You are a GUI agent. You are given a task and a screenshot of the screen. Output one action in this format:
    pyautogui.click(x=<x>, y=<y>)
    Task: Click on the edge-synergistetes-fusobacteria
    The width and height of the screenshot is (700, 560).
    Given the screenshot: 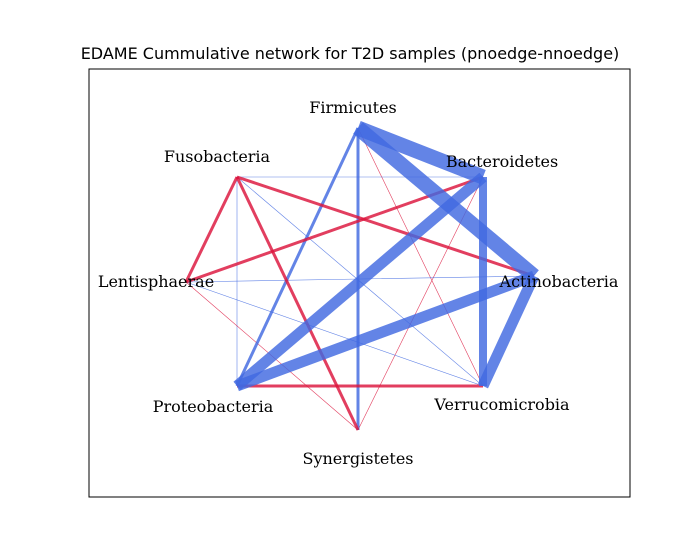 What is the action you would take?
    pyautogui.click(x=297, y=303)
    